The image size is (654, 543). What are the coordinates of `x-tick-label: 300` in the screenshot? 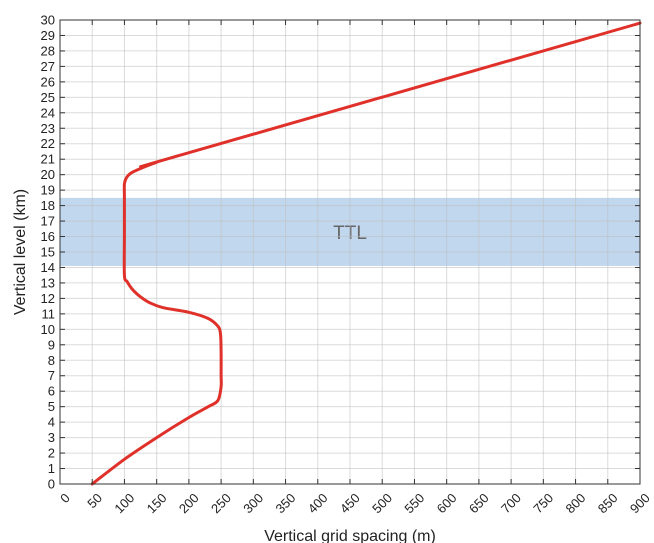 It's located at (253, 503).